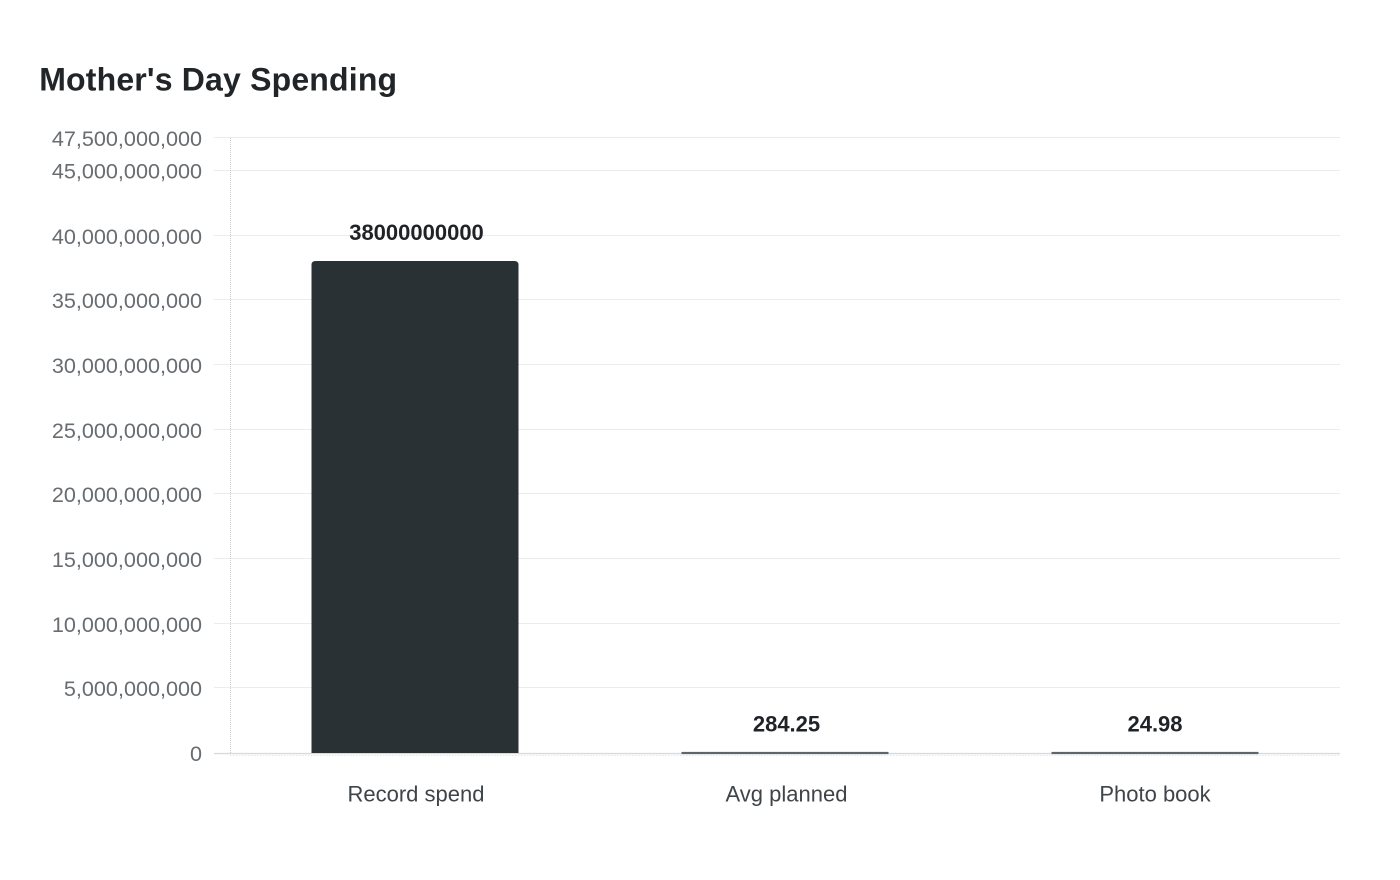  What do you see at coordinates (787, 794) in the screenshot?
I see `svg-text: Avg planned` at bounding box center [787, 794].